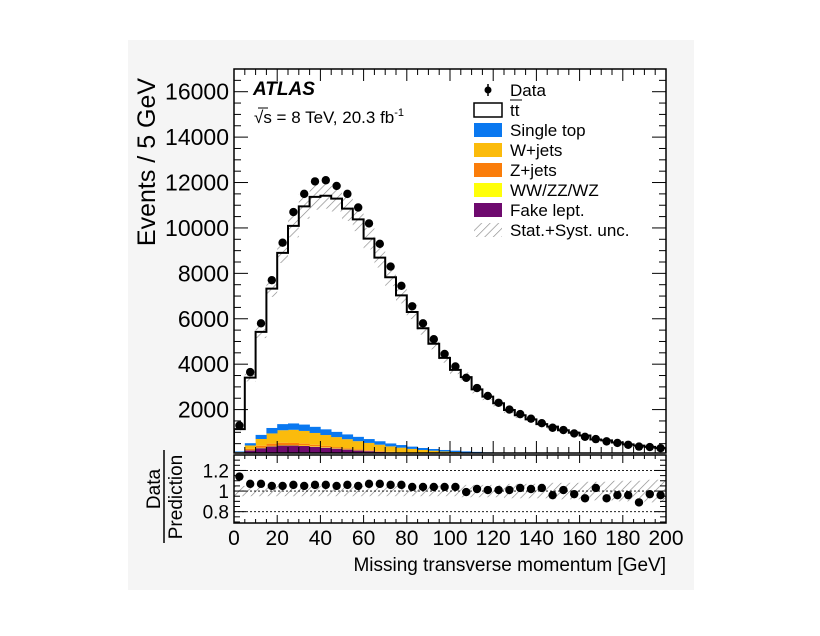 The image size is (820, 636). I want to click on x-axis-label: Missing transverse momentum [GeV], so click(509, 565).